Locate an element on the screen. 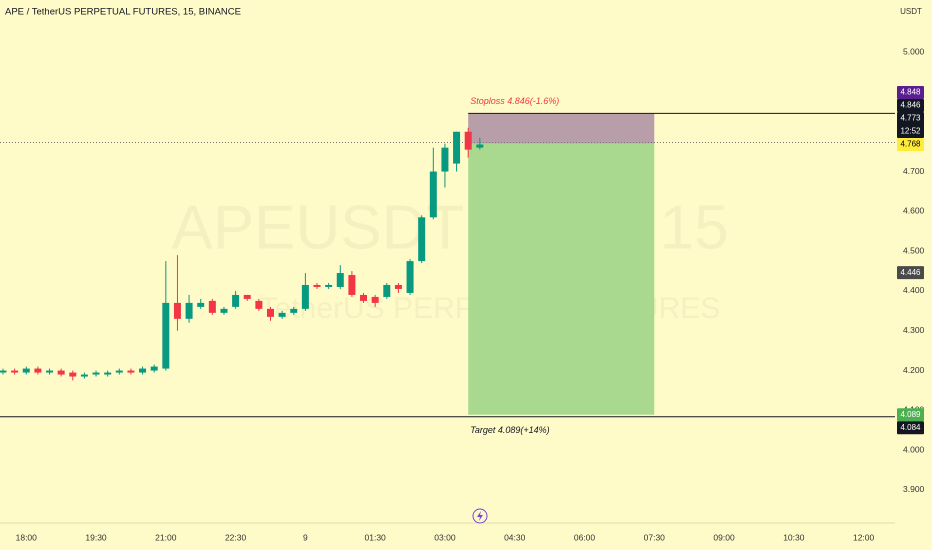 This screenshot has width=932, height=550. y-tick-label: 4.000 is located at coordinates (914, 449).